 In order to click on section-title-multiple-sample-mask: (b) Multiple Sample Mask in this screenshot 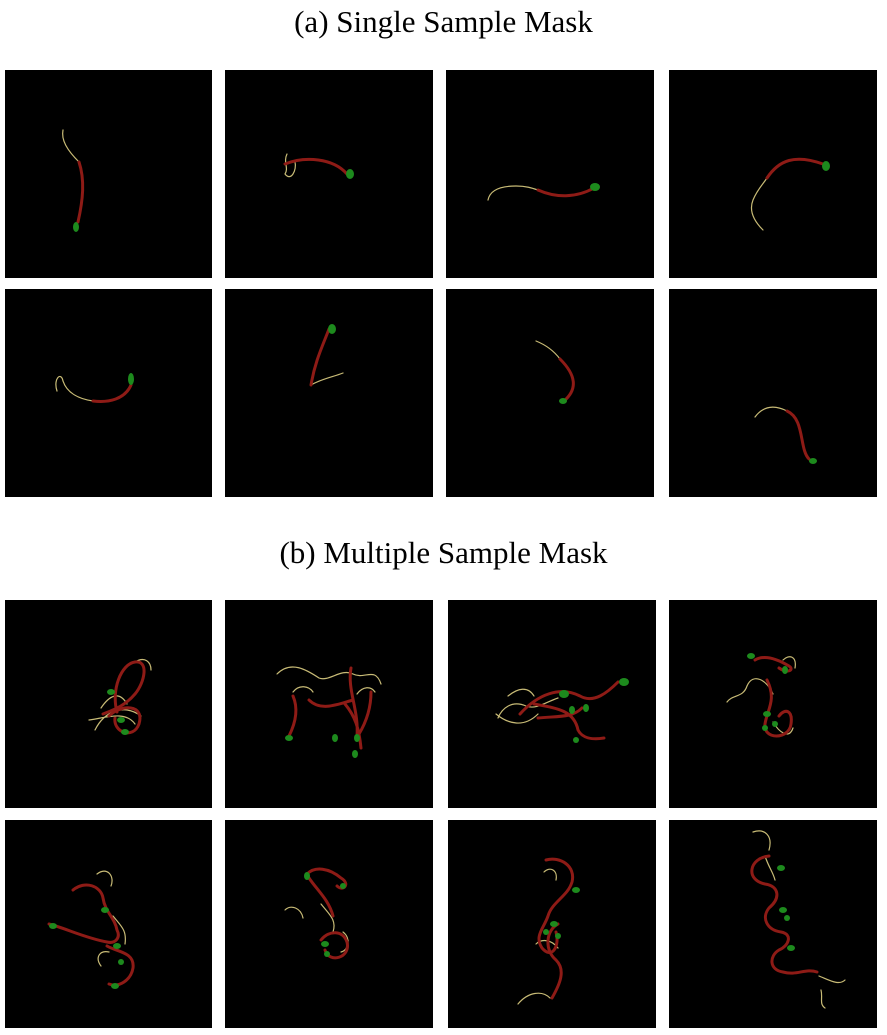, I will do `click(443, 552)`.